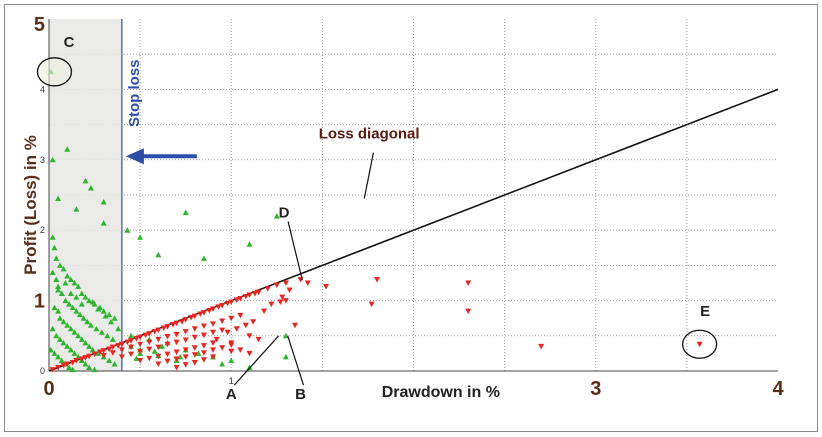 The width and height of the screenshot is (822, 437). What do you see at coordinates (595, 389) in the screenshot?
I see `x-tick-label: 3` at bounding box center [595, 389].